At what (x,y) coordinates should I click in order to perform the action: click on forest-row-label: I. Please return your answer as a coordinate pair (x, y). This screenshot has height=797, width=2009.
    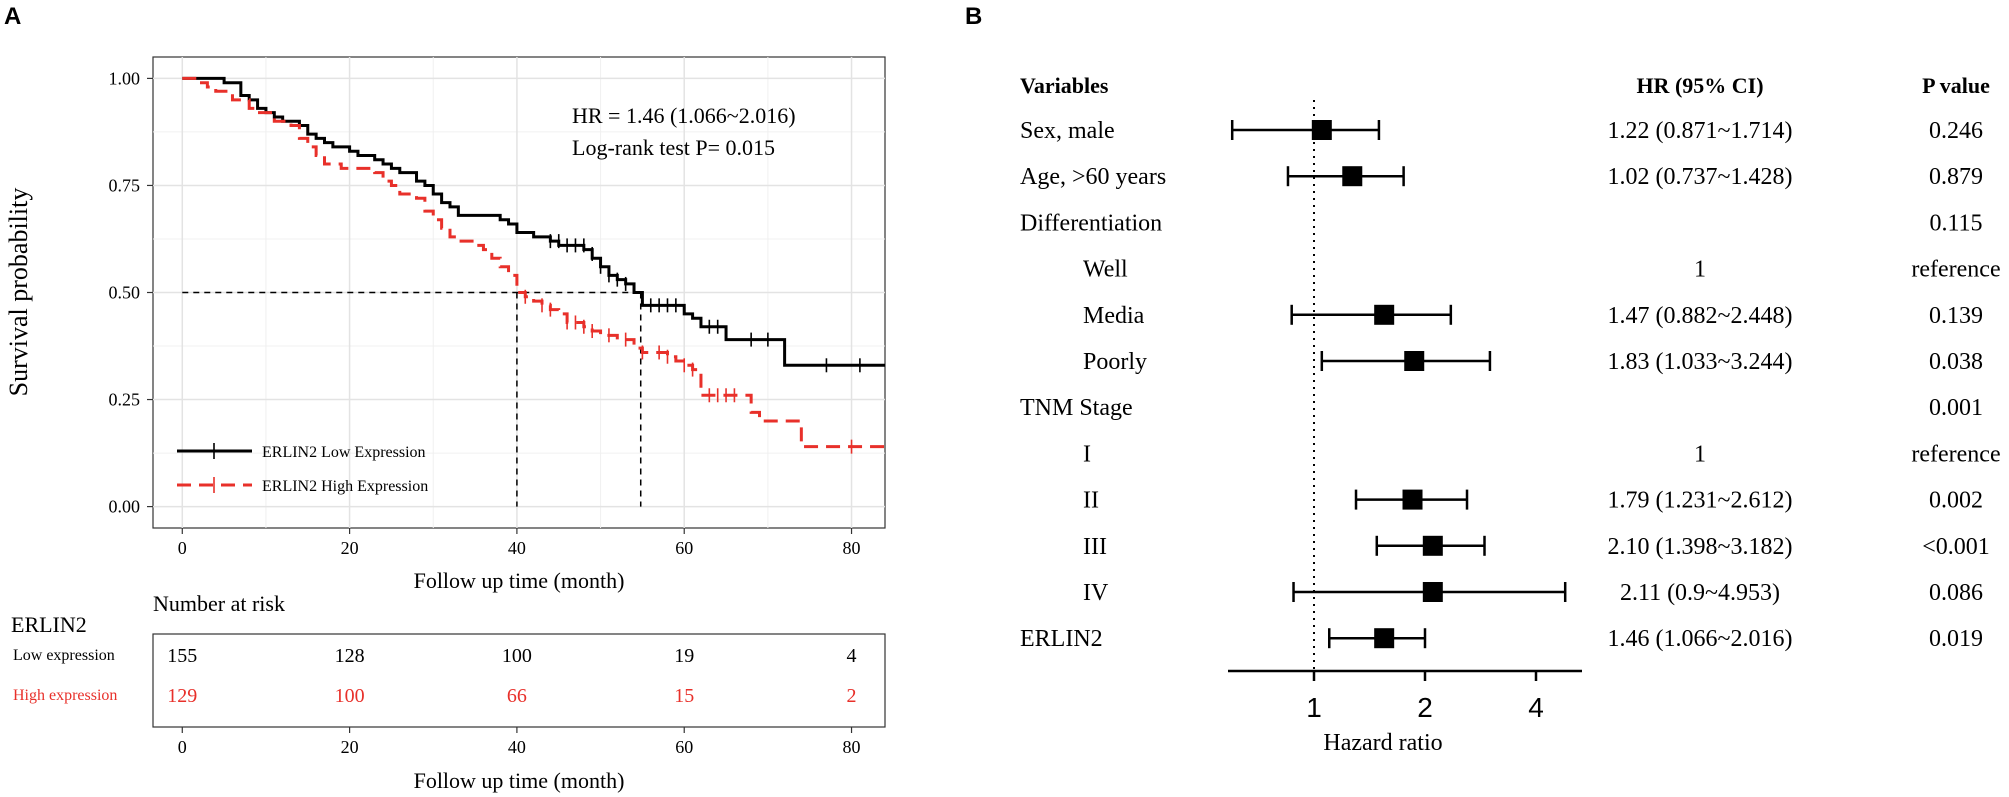
    Looking at the image, I should click on (1087, 454).